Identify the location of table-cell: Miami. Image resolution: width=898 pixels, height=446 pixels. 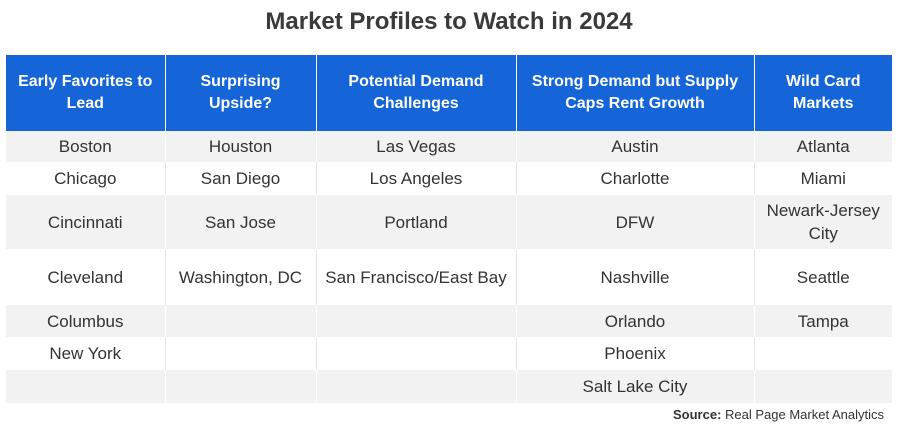
(822, 178).